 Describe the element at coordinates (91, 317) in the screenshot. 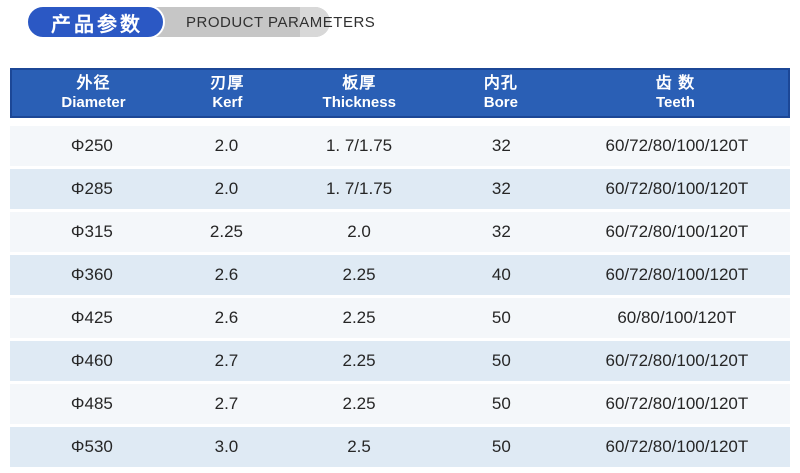

I see `cell-diameter: Φ425` at that location.